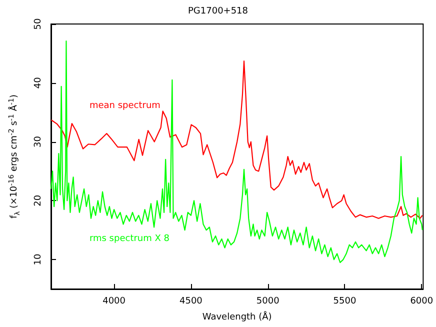 The image size is (436, 327). What do you see at coordinates (191, 301) in the screenshot?
I see `x-tick-label: 4500` at bounding box center [191, 301].